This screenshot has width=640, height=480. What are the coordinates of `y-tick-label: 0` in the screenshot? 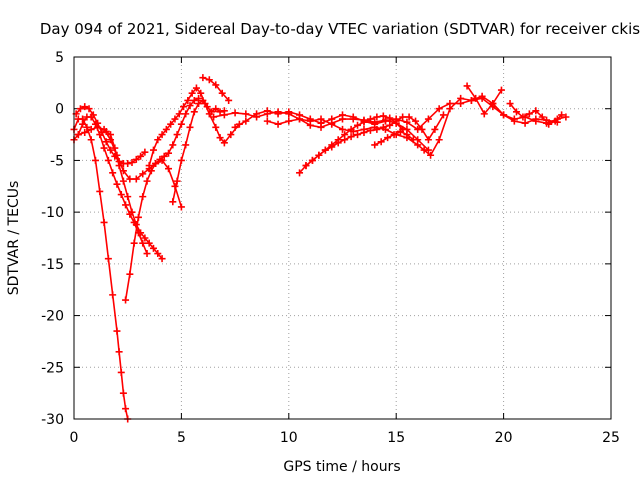 It's located at (59, 110).